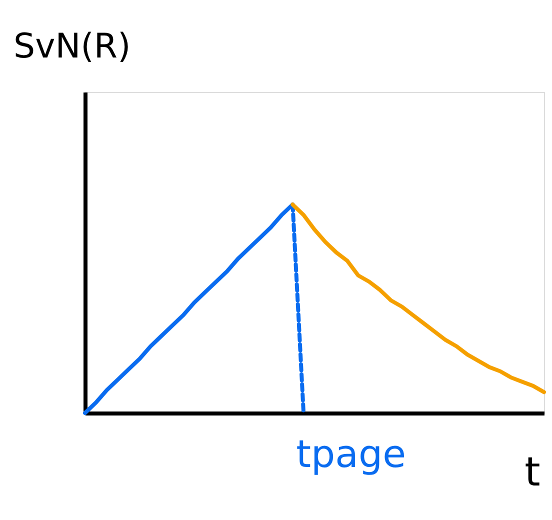 This screenshot has width=552, height=520. What do you see at coordinates (72, 46) in the screenshot?
I see `y-axis-title: SvN(R)` at bounding box center [72, 46].